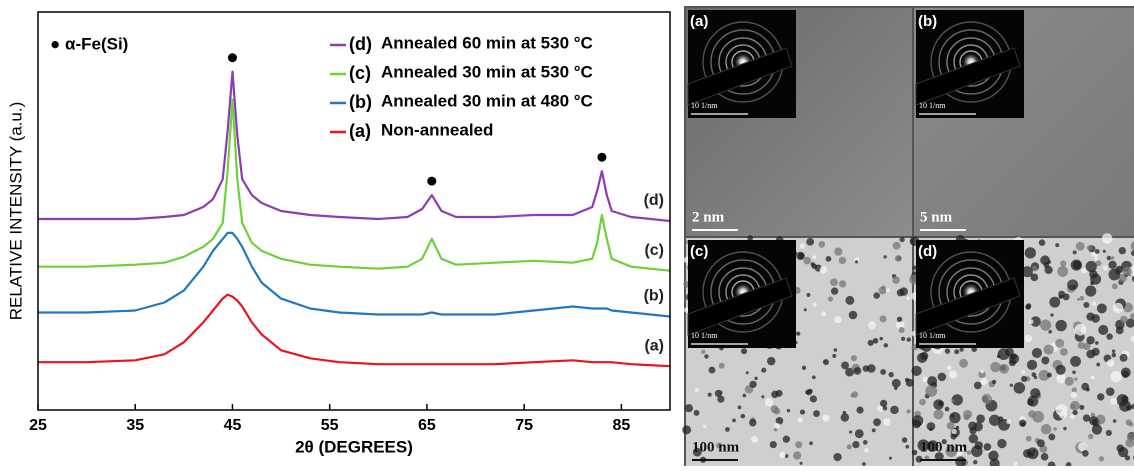 This screenshot has width=1134, height=471. What do you see at coordinates (437, 129) in the screenshot?
I see `legend-name: Non-annealed` at bounding box center [437, 129].